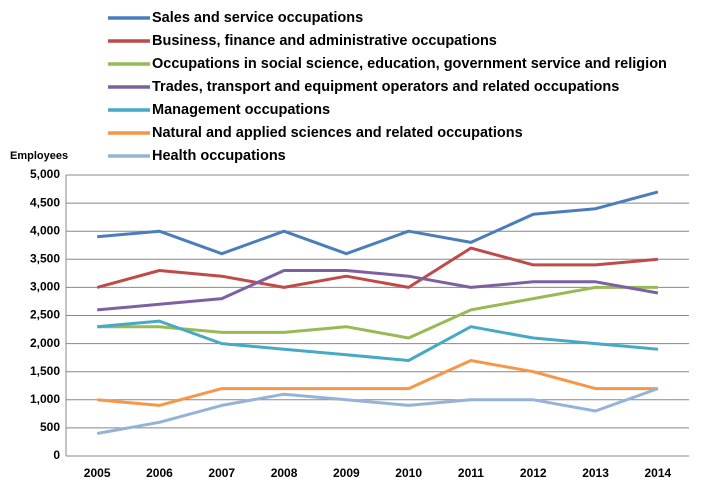 This screenshot has width=713, height=481. Describe the element at coordinates (45, 230) in the screenshot. I see `y-tick-label: 4,000` at that location.